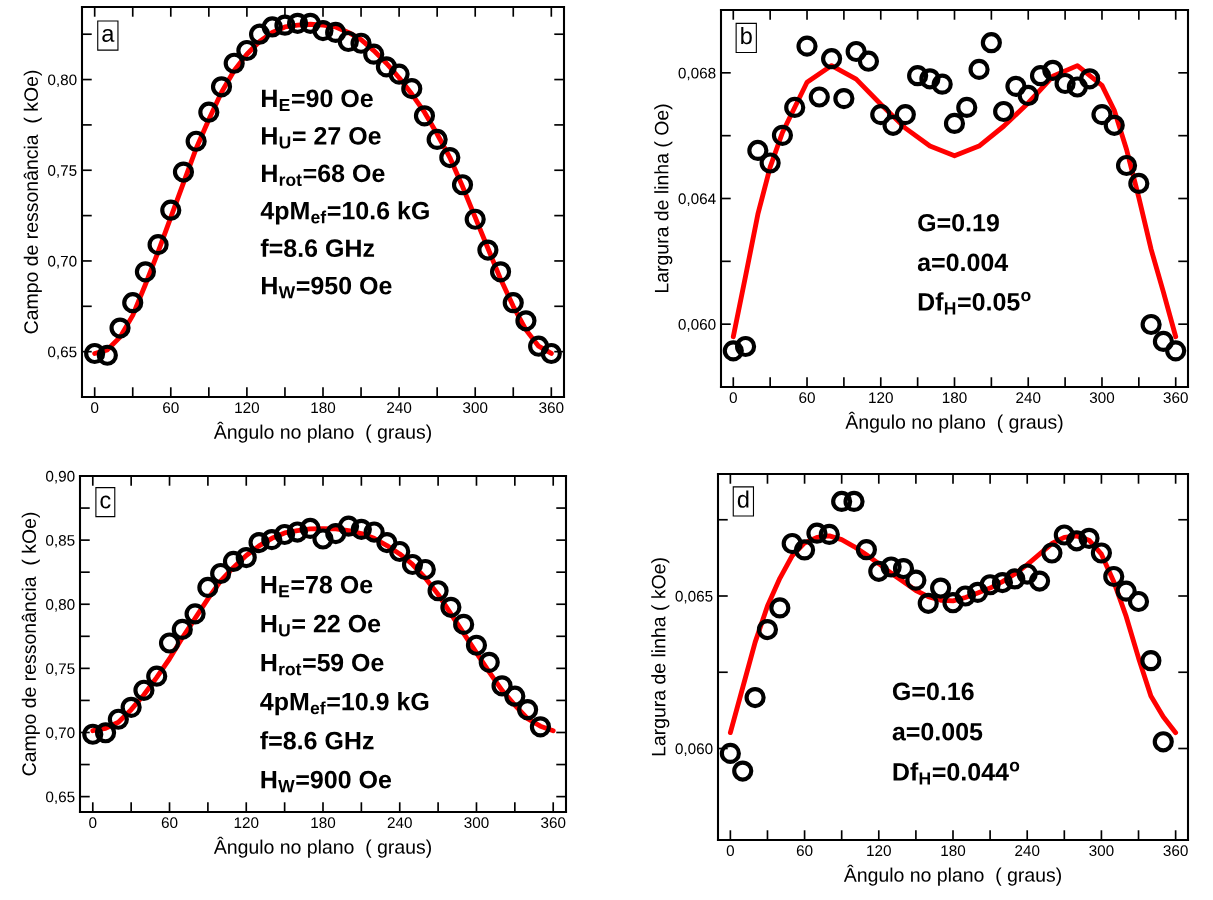  What do you see at coordinates (323, 175) in the screenshot?
I see `annotation: H$_{rot}$=68 Oe` at bounding box center [323, 175].